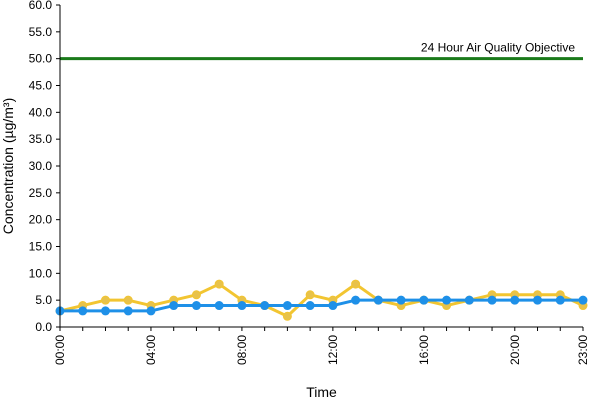 The height and width of the screenshot is (400, 600). What do you see at coordinates (333, 350) in the screenshot?
I see `x-tick-label: 12:00` at bounding box center [333, 350].